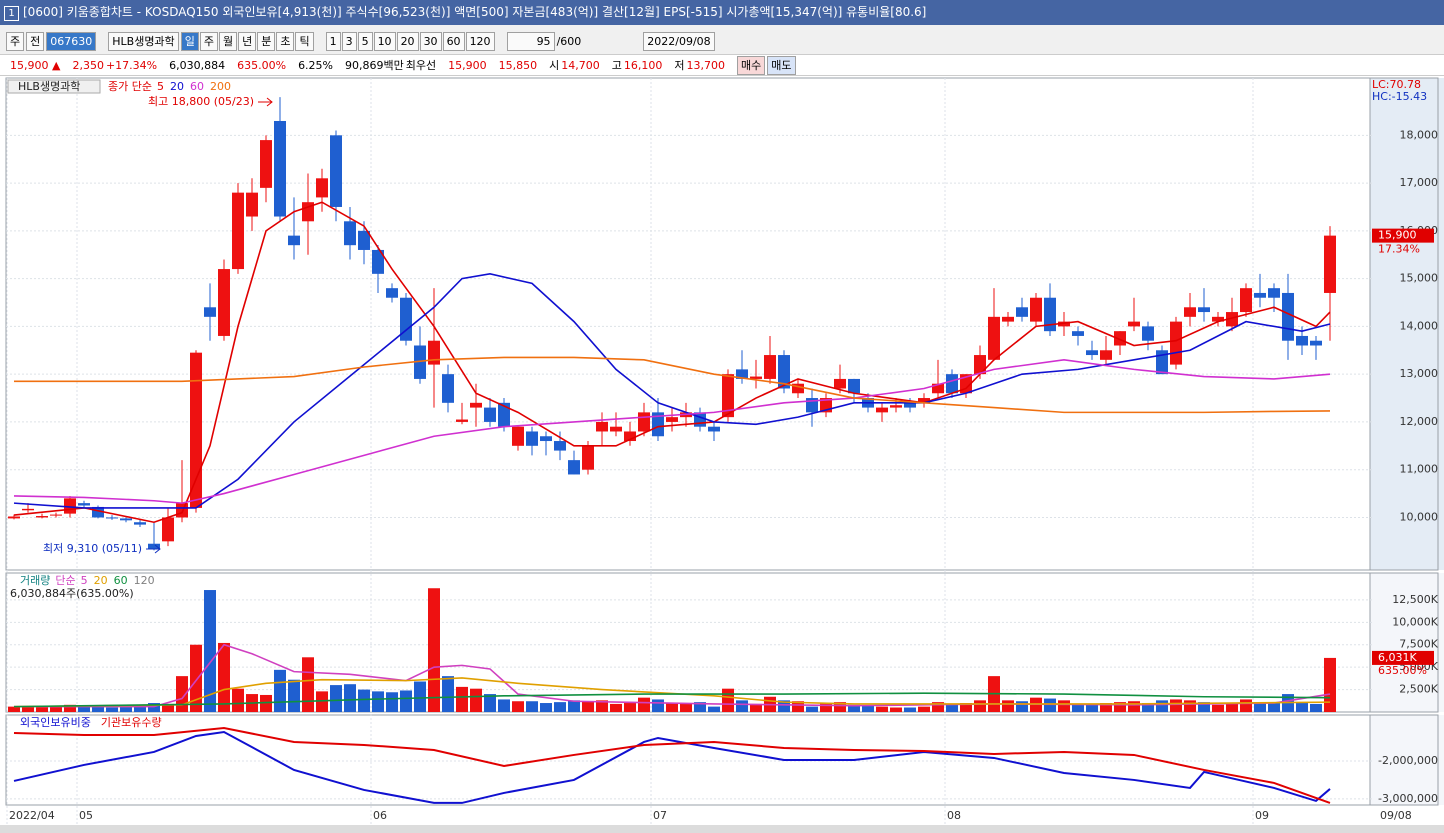 The image size is (1444, 833). What do you see at coordinates (121, 580) in the screenshot?
I see `legend-entry: 60` at bounding box center [121, 580].